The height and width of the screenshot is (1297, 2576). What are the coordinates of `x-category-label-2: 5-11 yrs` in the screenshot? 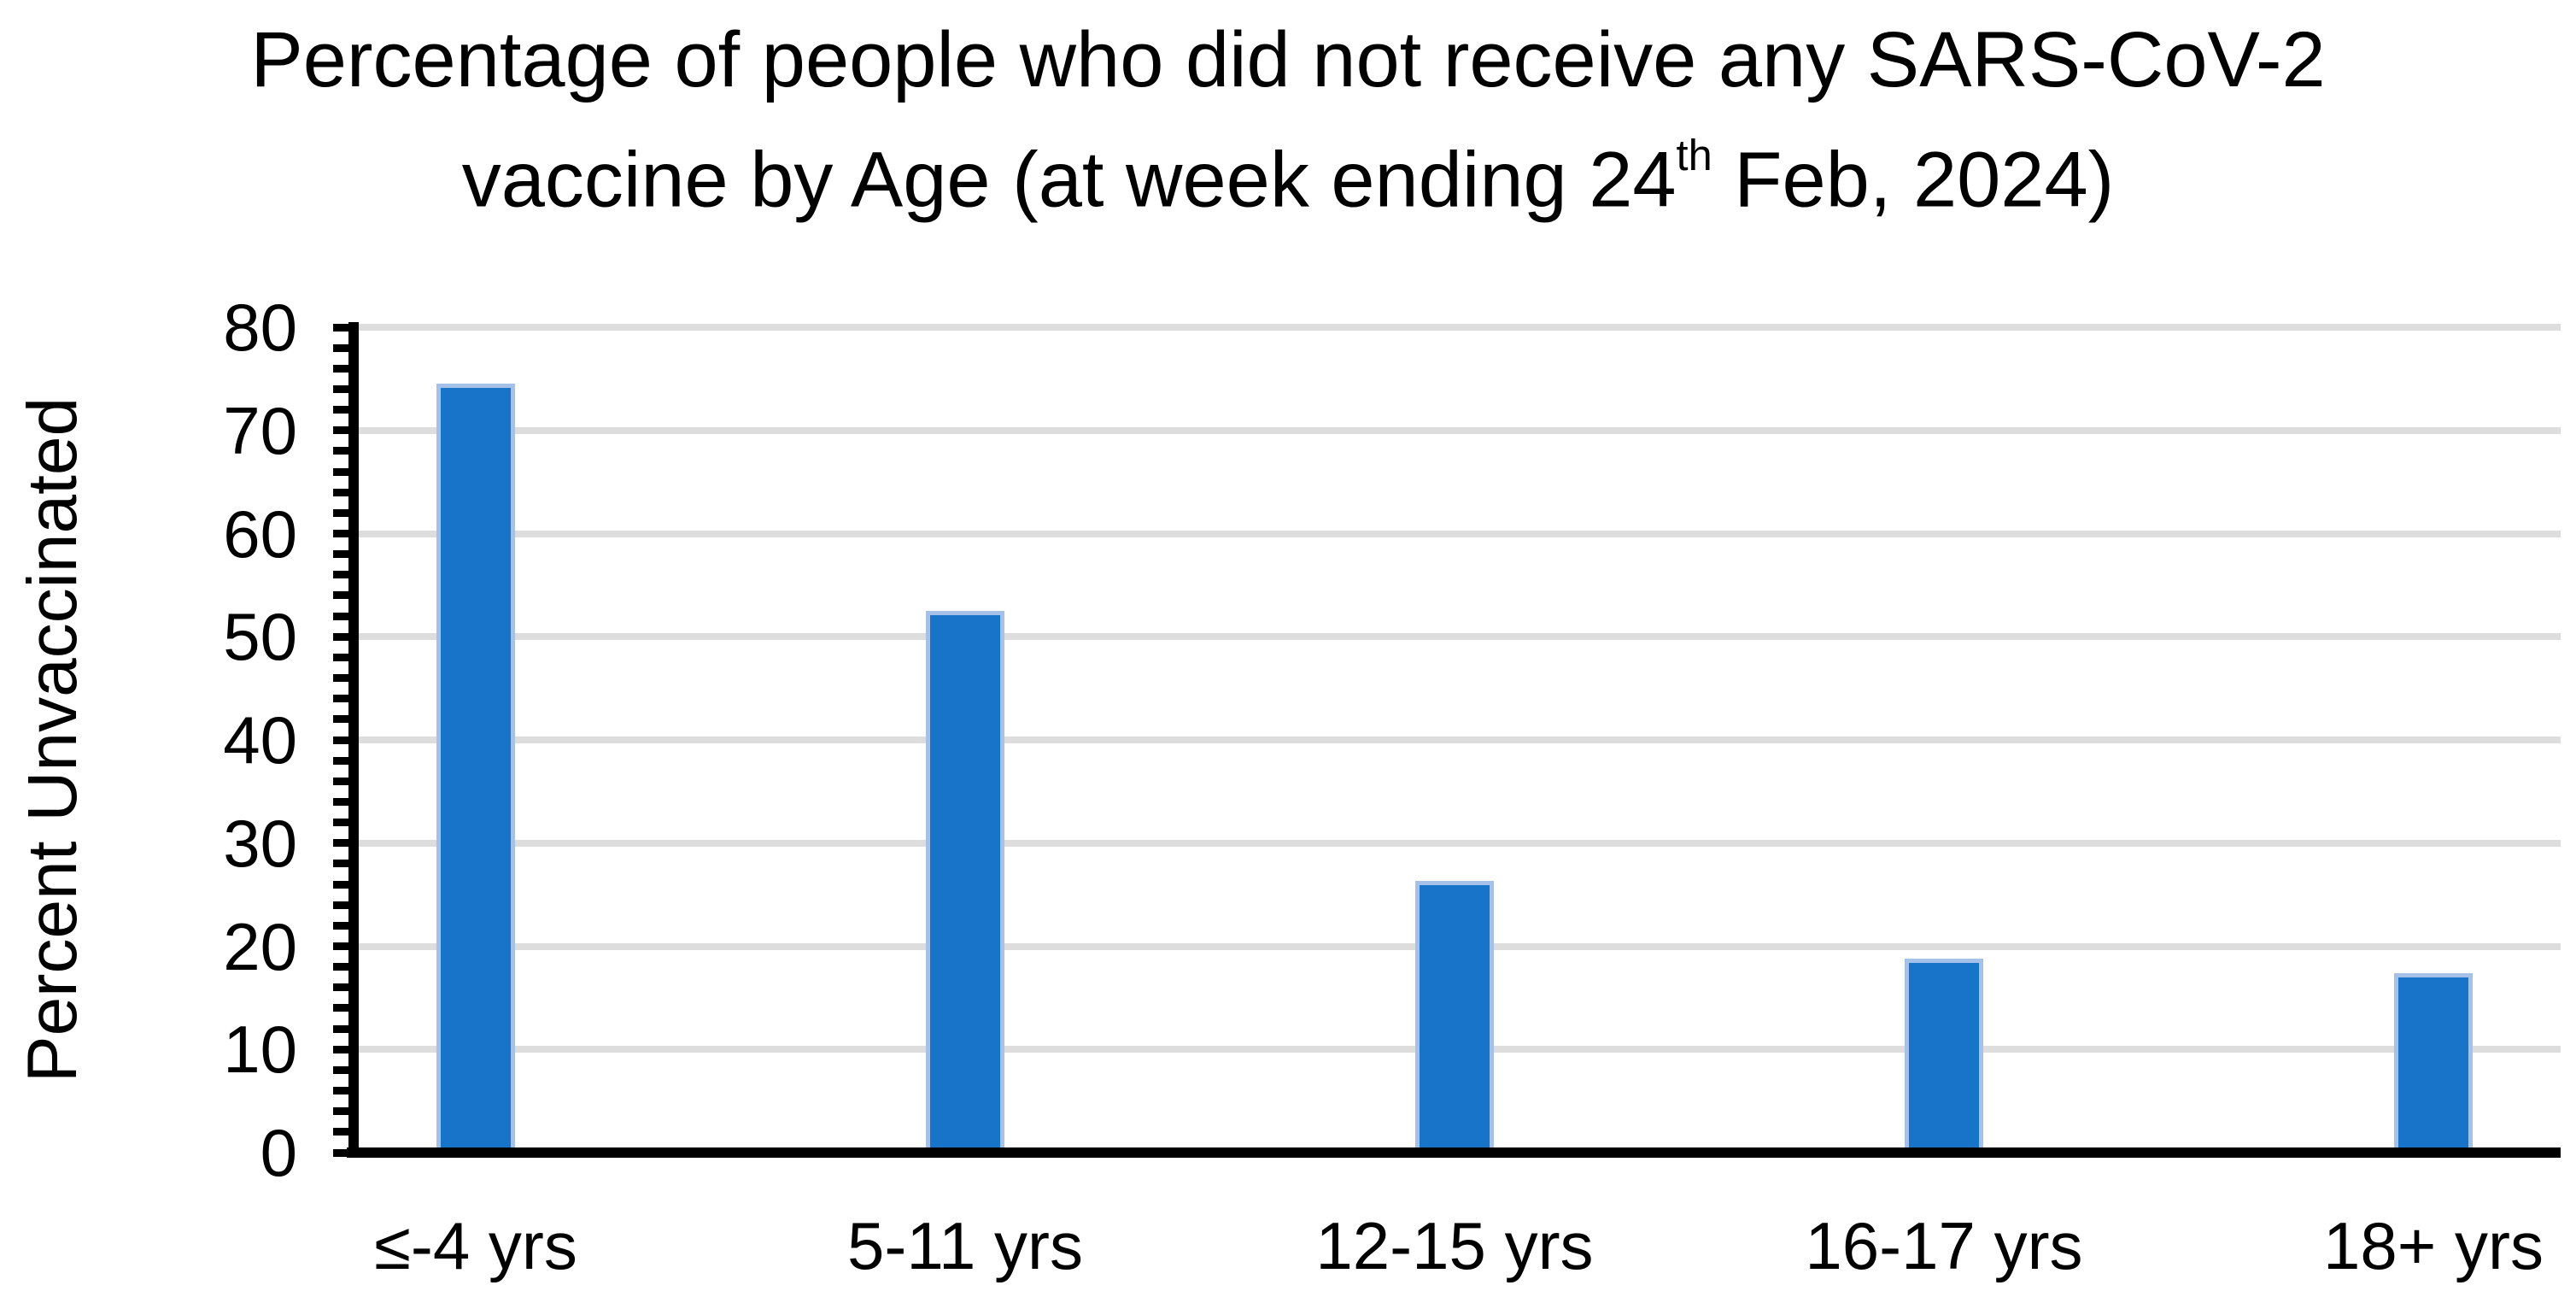 It's located at (965, 1245).